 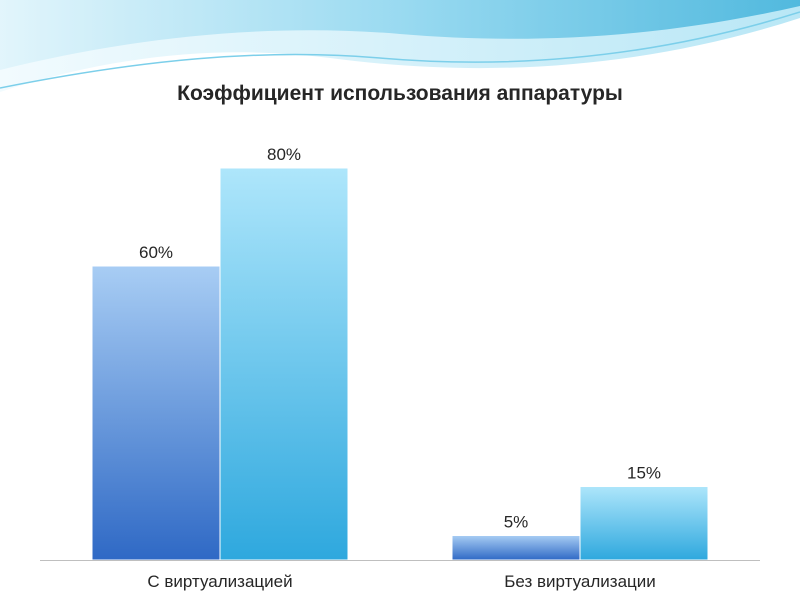 I want to click on data-label-2-series-1: 5%, so click(x=516, y=522).